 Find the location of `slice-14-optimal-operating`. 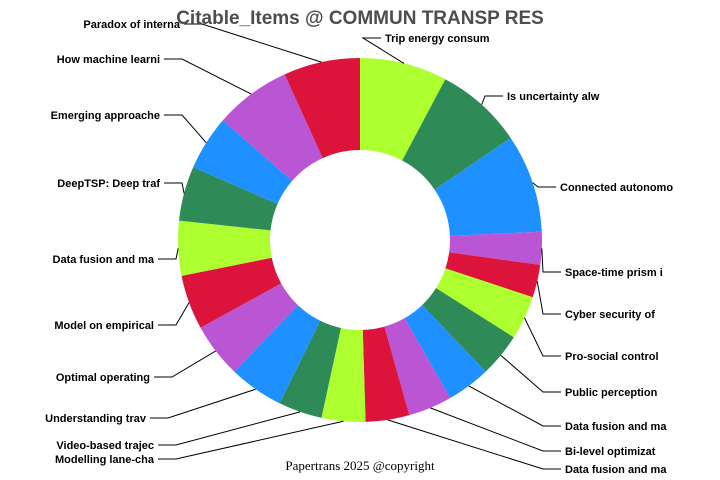

slice-14-optimal-operating is located at coordinates (249, 327).